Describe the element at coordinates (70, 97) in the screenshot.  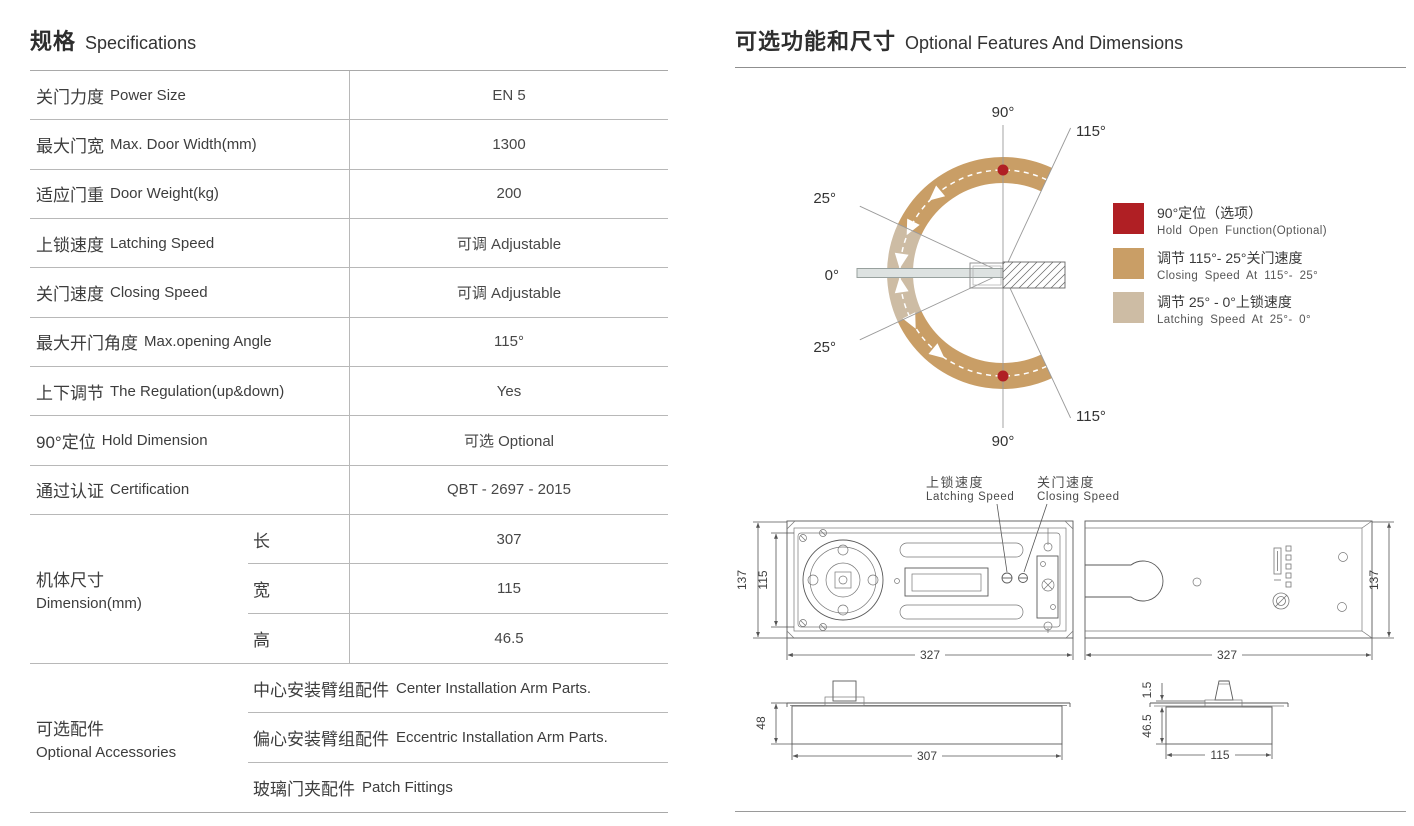
I see `row-label-zh: 关门力度` at that location.